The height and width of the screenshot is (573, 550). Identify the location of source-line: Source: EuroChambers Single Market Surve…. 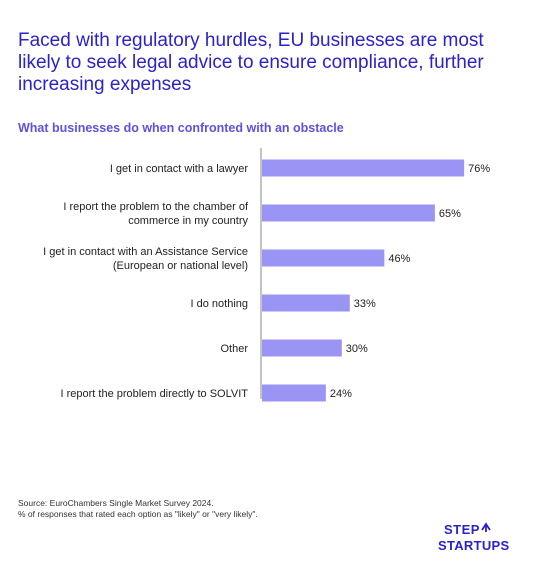
(116, 503).